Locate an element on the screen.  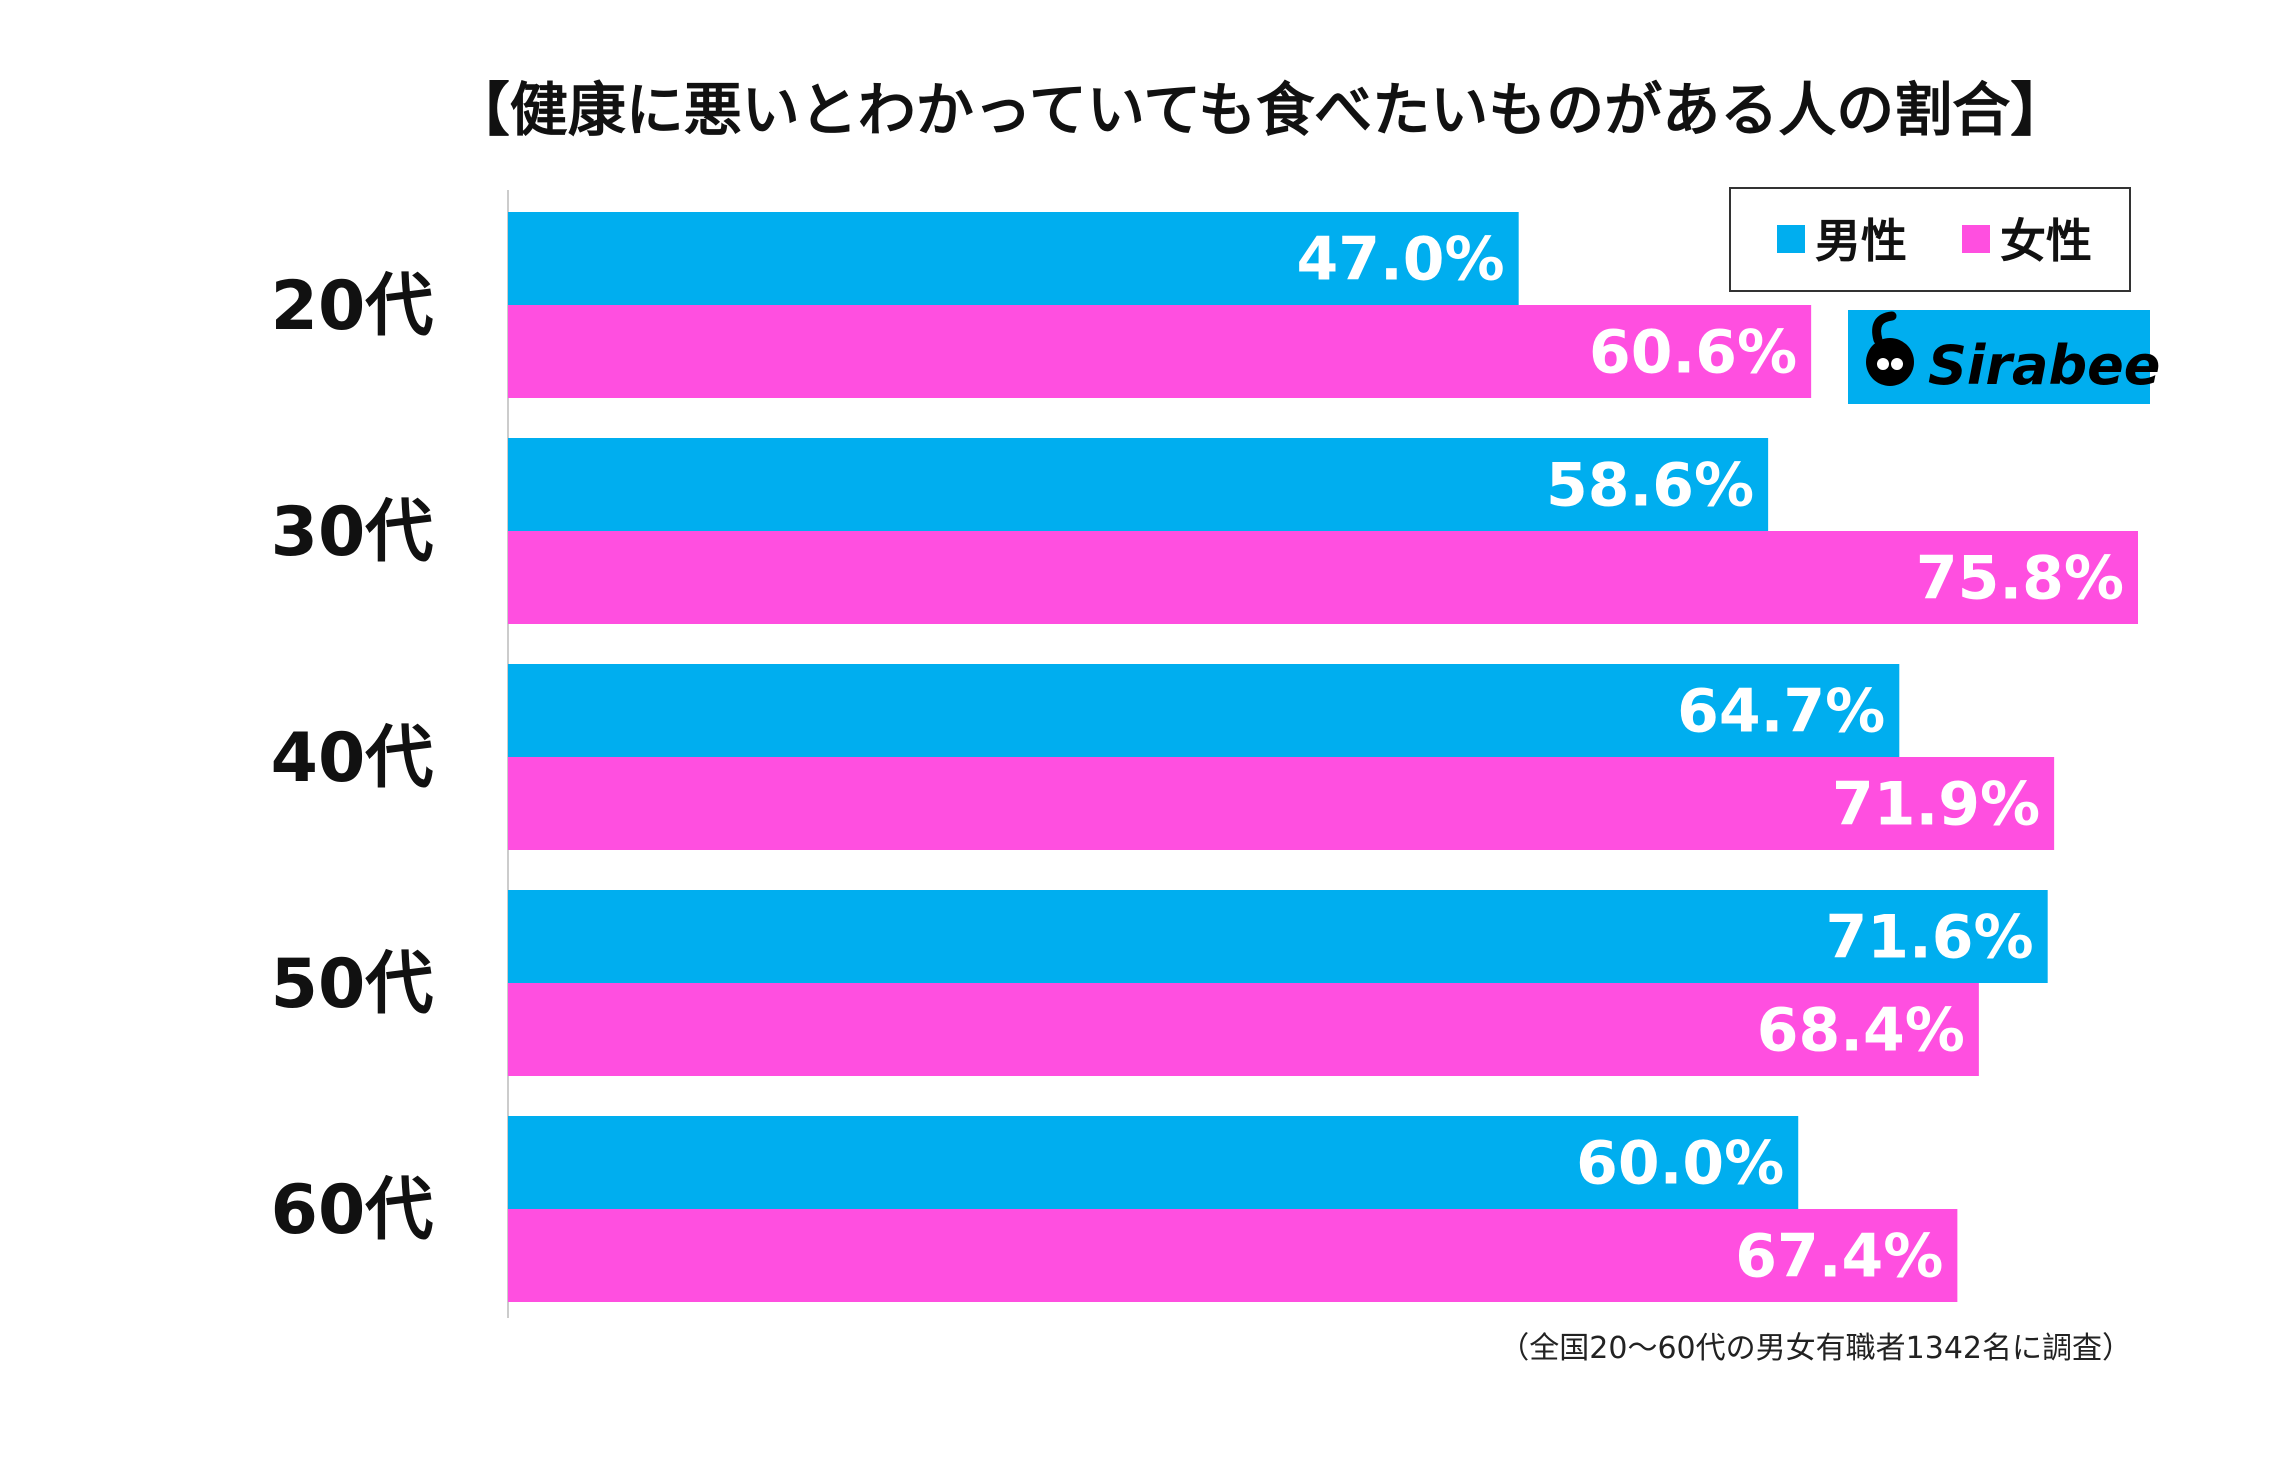
data-label: 58.6% is located at coordinates (1650, 486).